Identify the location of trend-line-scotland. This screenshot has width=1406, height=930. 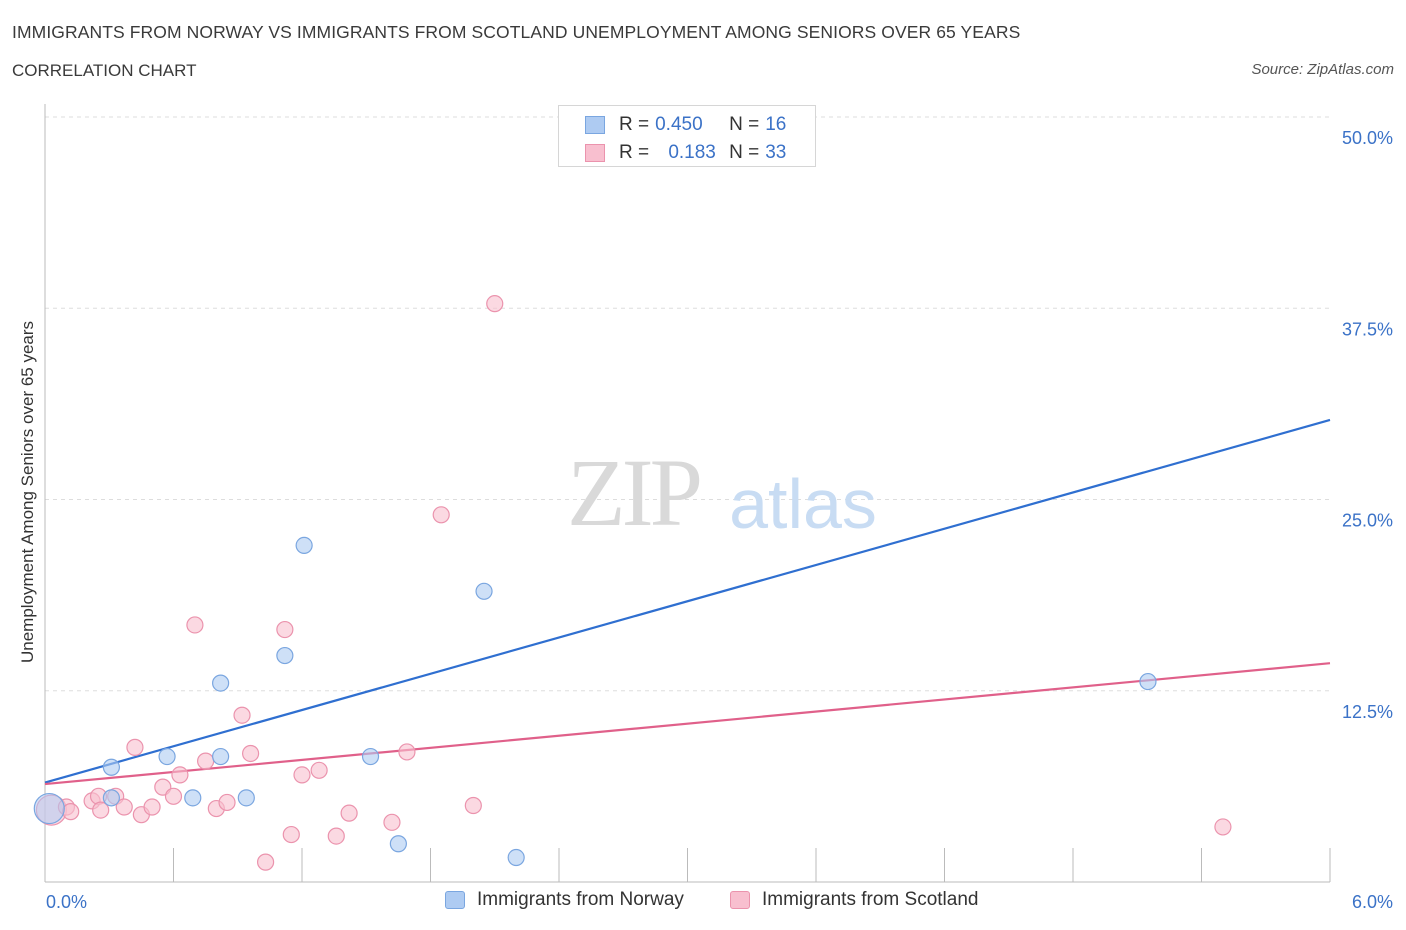
(687, 724).